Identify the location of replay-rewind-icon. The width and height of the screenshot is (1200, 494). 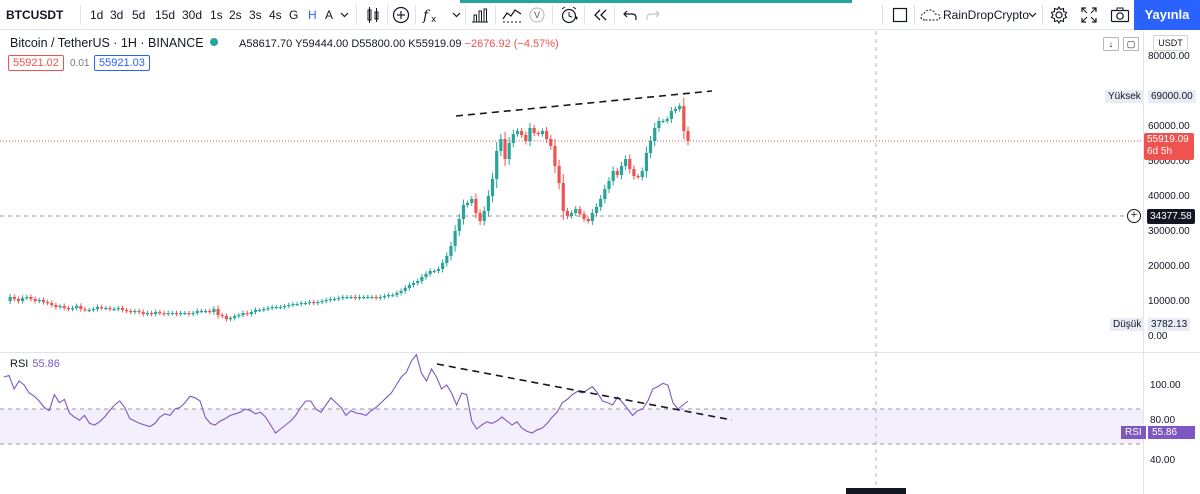
(600, 15).